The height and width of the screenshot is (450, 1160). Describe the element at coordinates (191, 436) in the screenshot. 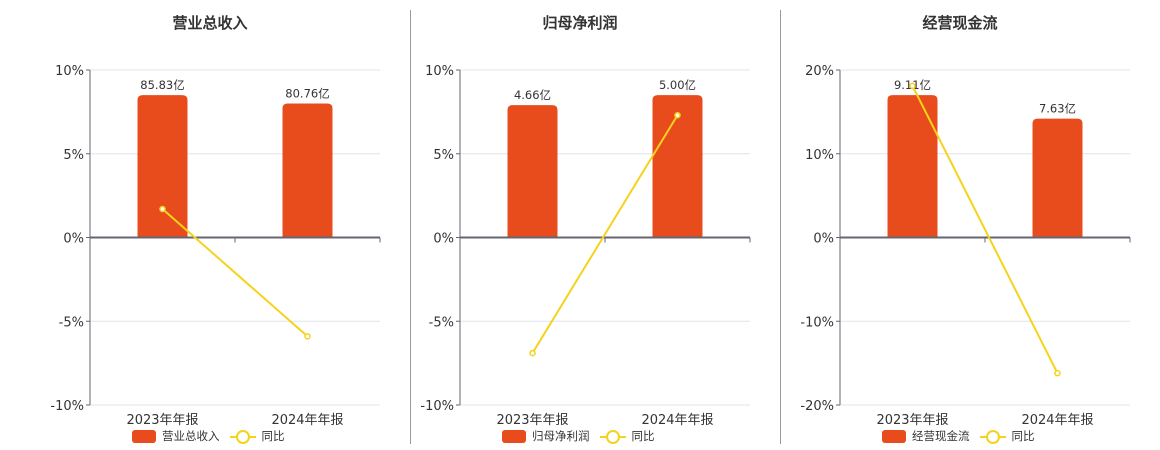

I see `legend-bar-label: 营业总收入` at that location.